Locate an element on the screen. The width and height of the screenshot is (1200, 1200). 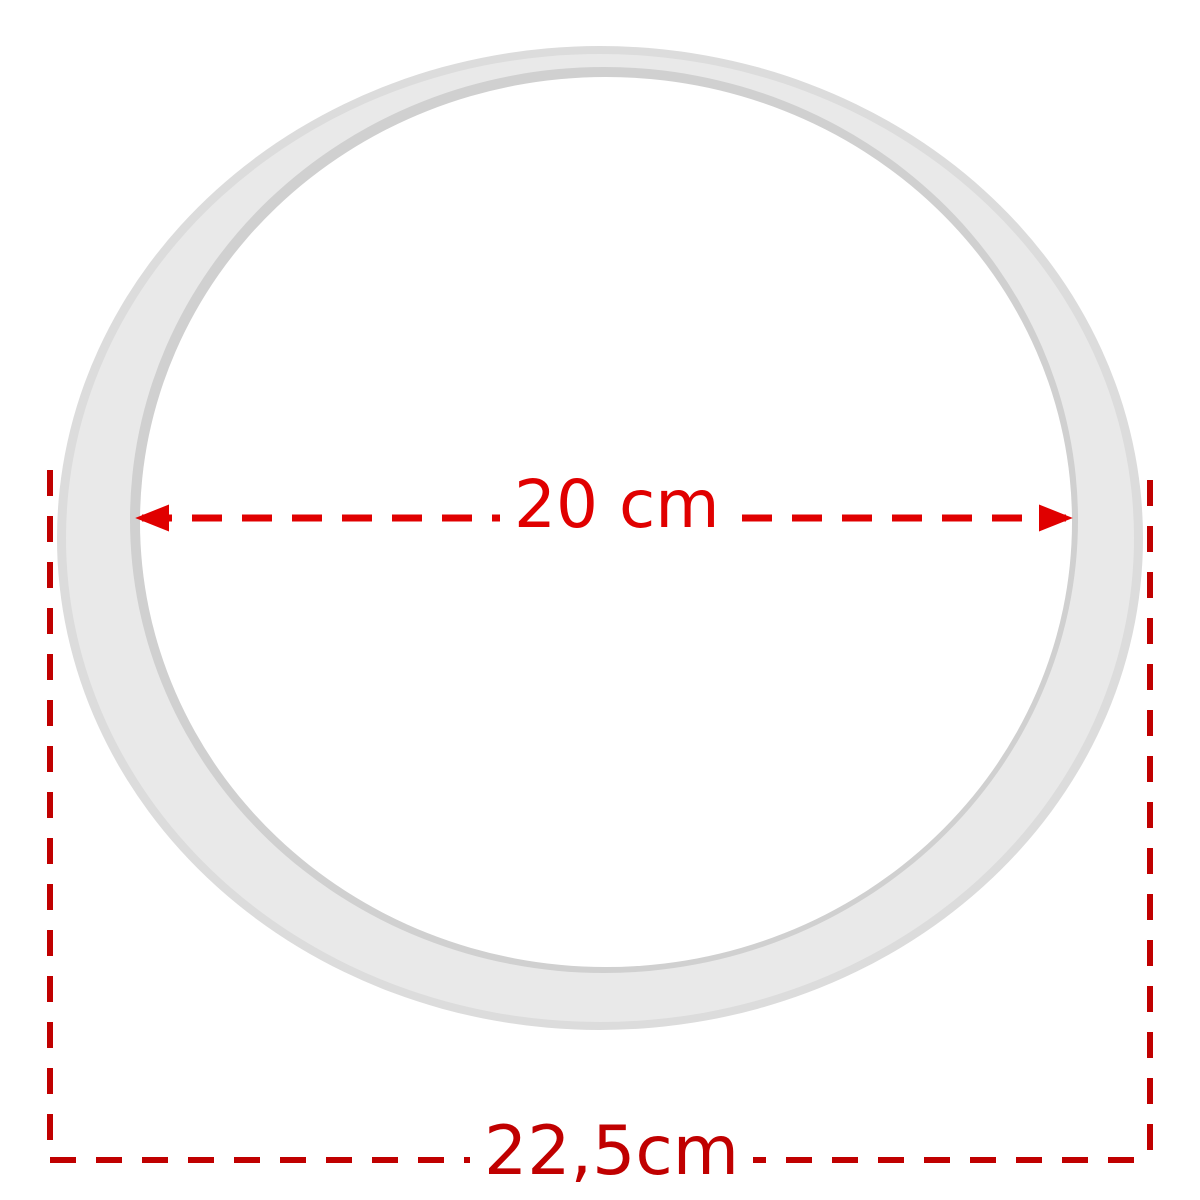
outer-diameter-label: 22,5cm is located at coordinates (612, 1152).